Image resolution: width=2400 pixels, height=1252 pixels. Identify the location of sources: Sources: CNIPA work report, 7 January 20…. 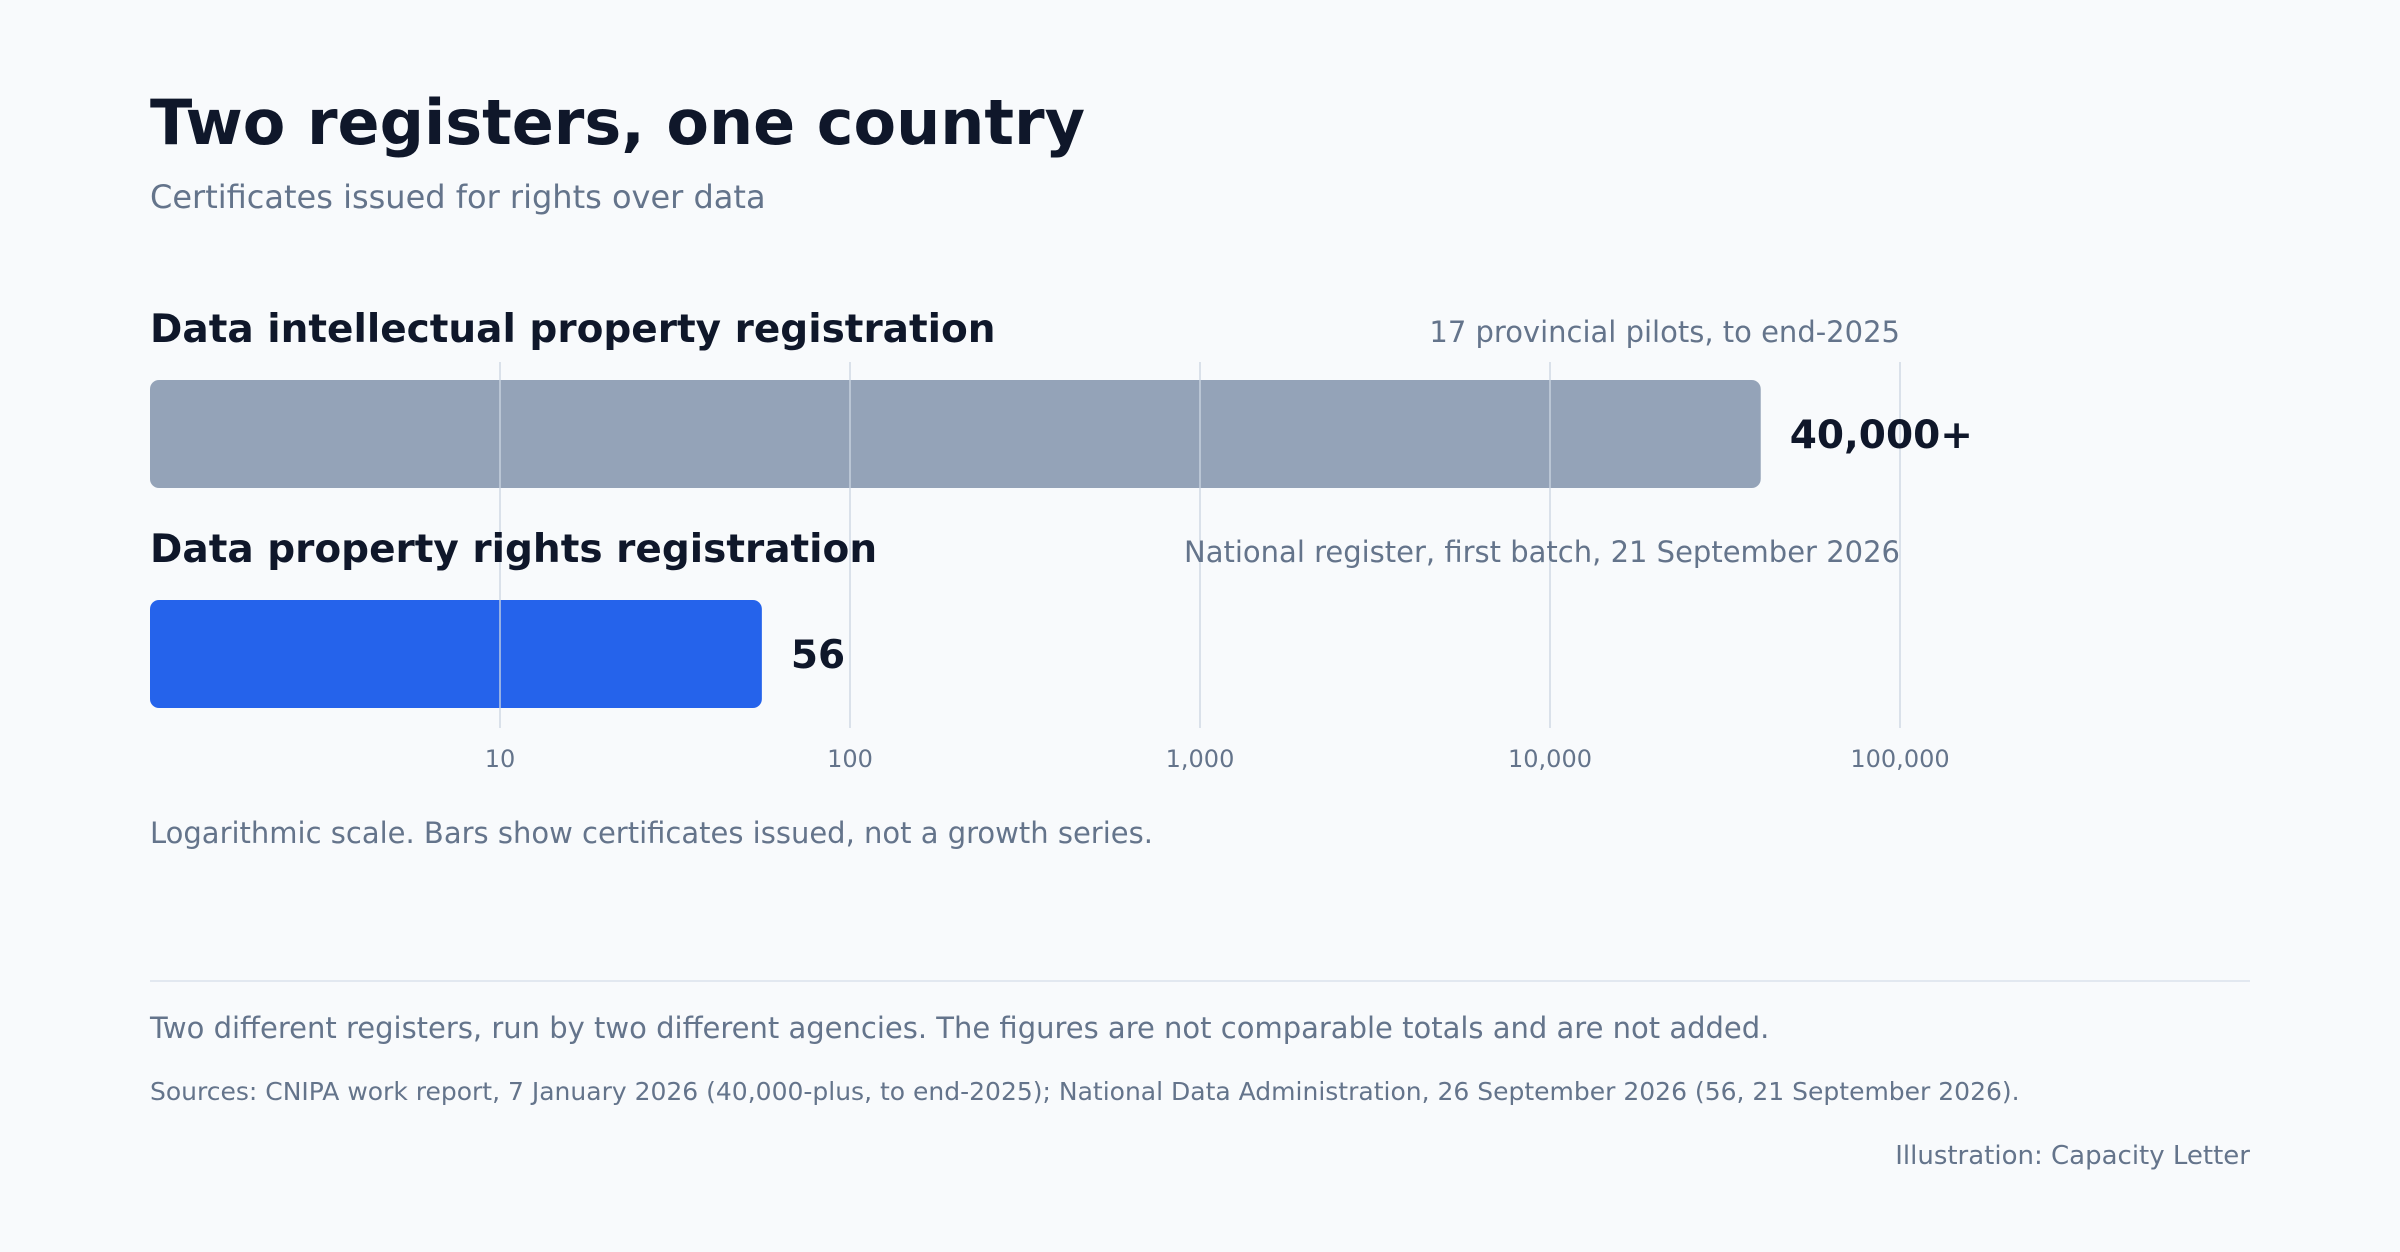
(1085, 1091).